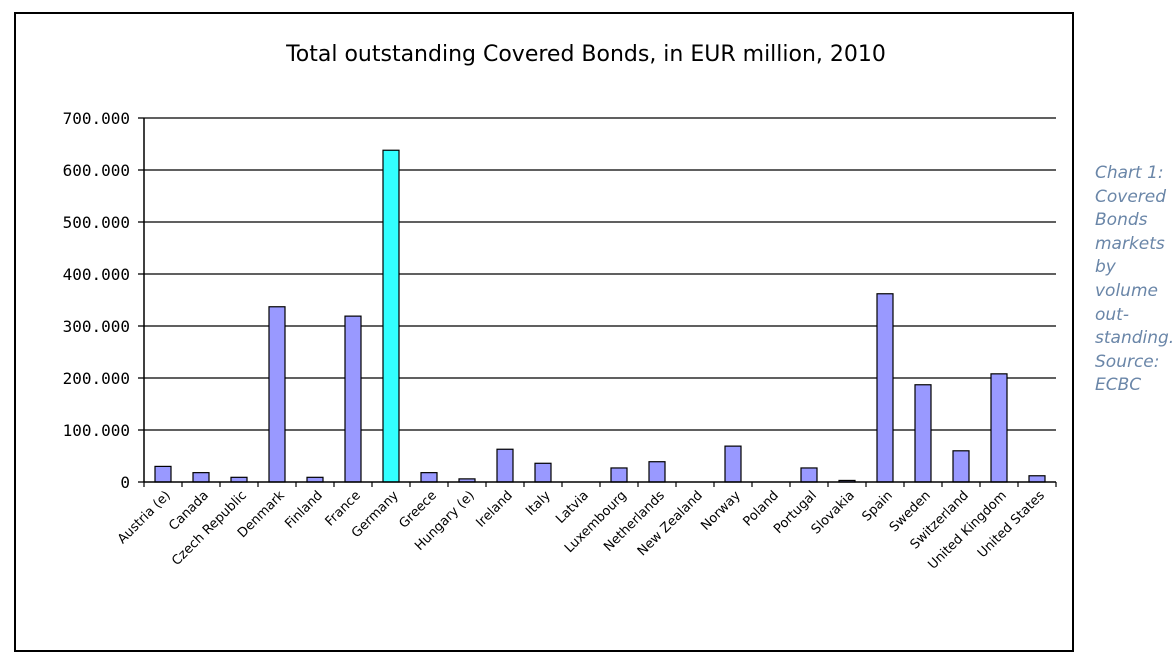 The image size is (1175, 654). I want to click on caption-line: out-, so click(1112, 314).